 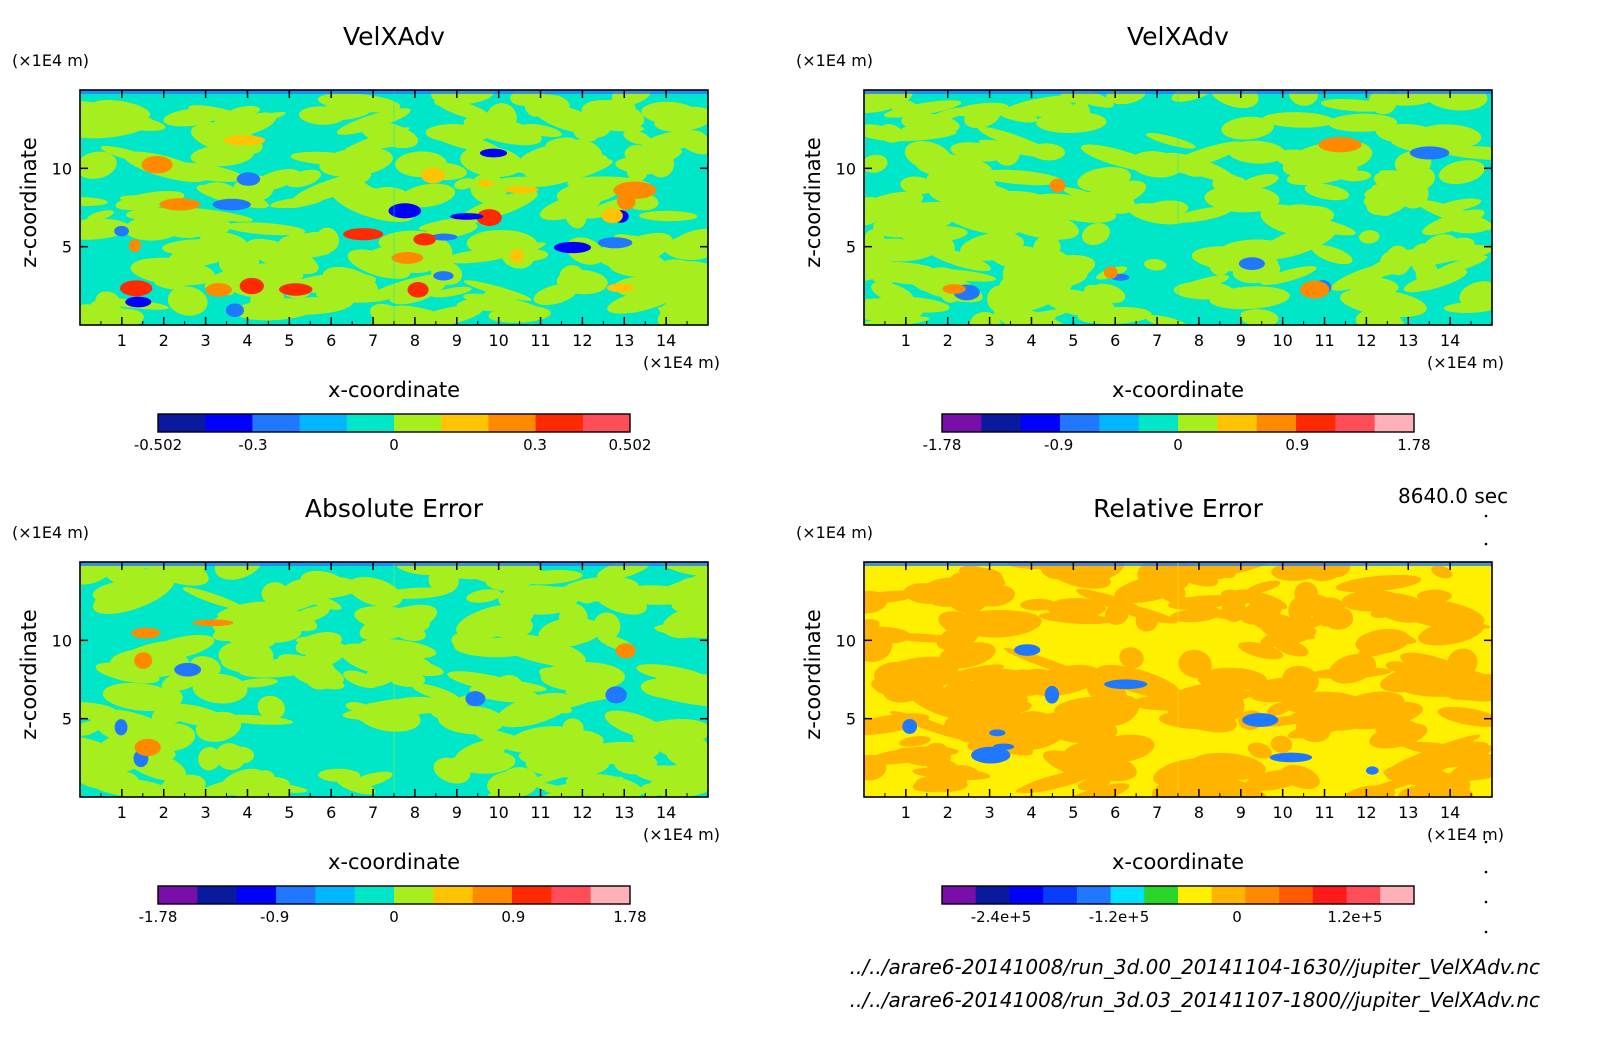 I want to click on colorbar: -1.78 -0.9 0 0.9 1.78, so click(x=1177, y=433).